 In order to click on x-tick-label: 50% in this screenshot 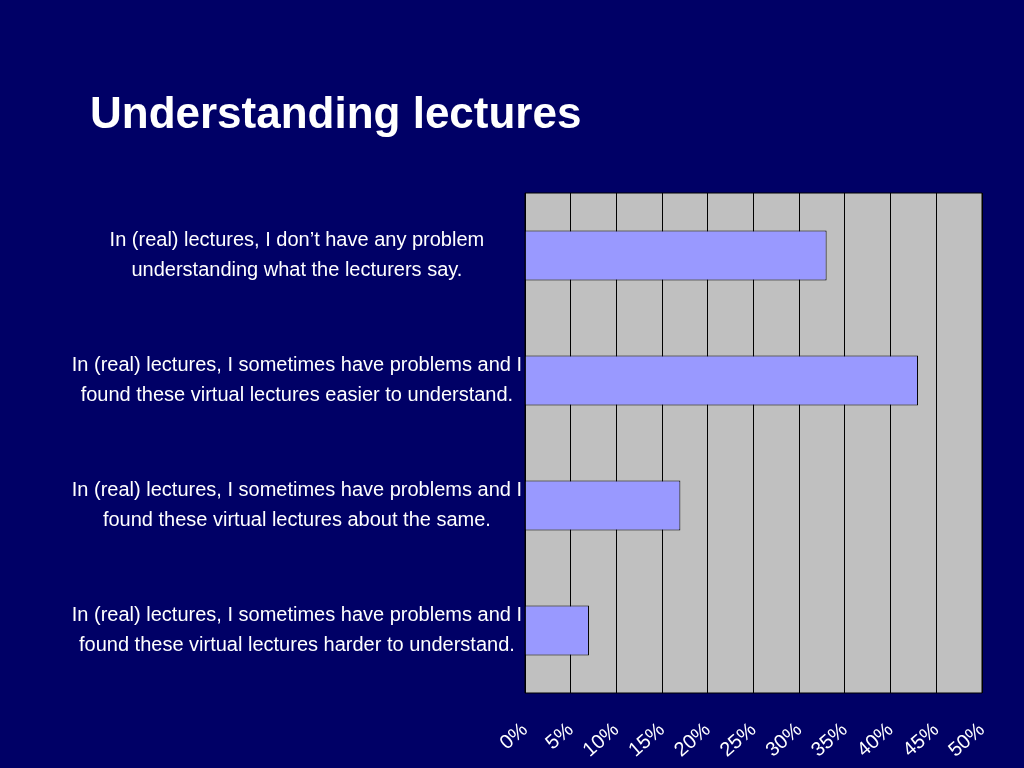, I will do `click(966, 739)`.